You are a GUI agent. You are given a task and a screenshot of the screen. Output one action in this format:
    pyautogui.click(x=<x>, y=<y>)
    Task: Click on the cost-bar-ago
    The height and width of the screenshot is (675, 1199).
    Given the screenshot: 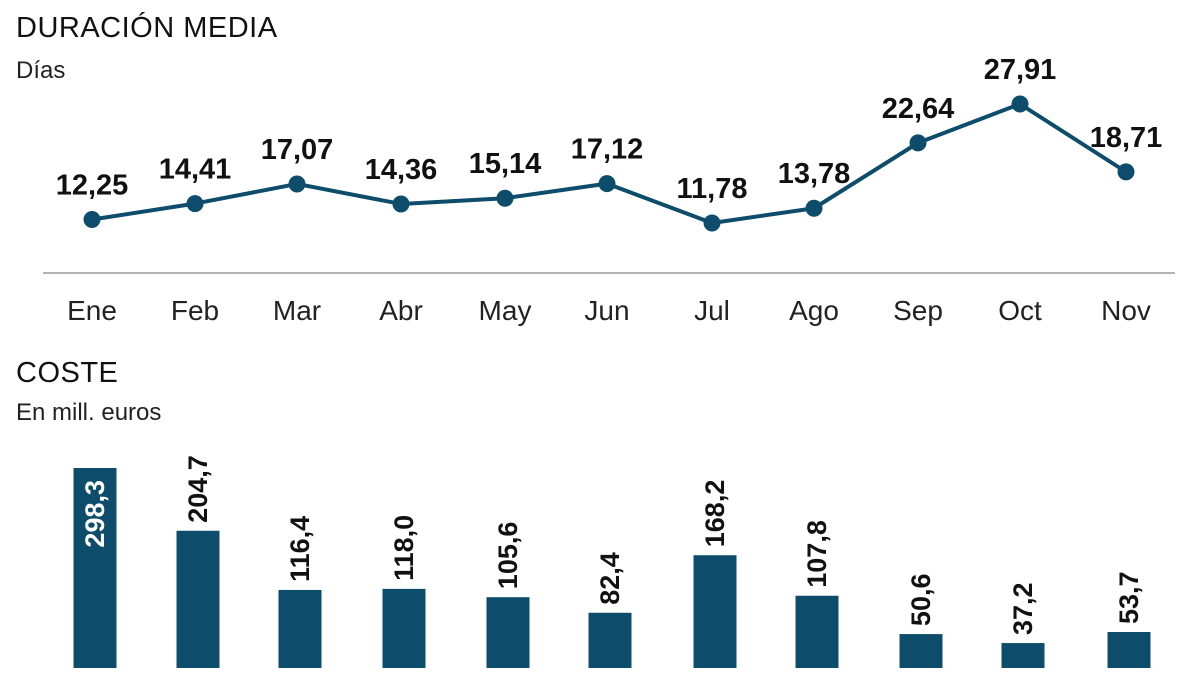 What is the action you would take?
    pyautogui.click(x=817, y=631)
    